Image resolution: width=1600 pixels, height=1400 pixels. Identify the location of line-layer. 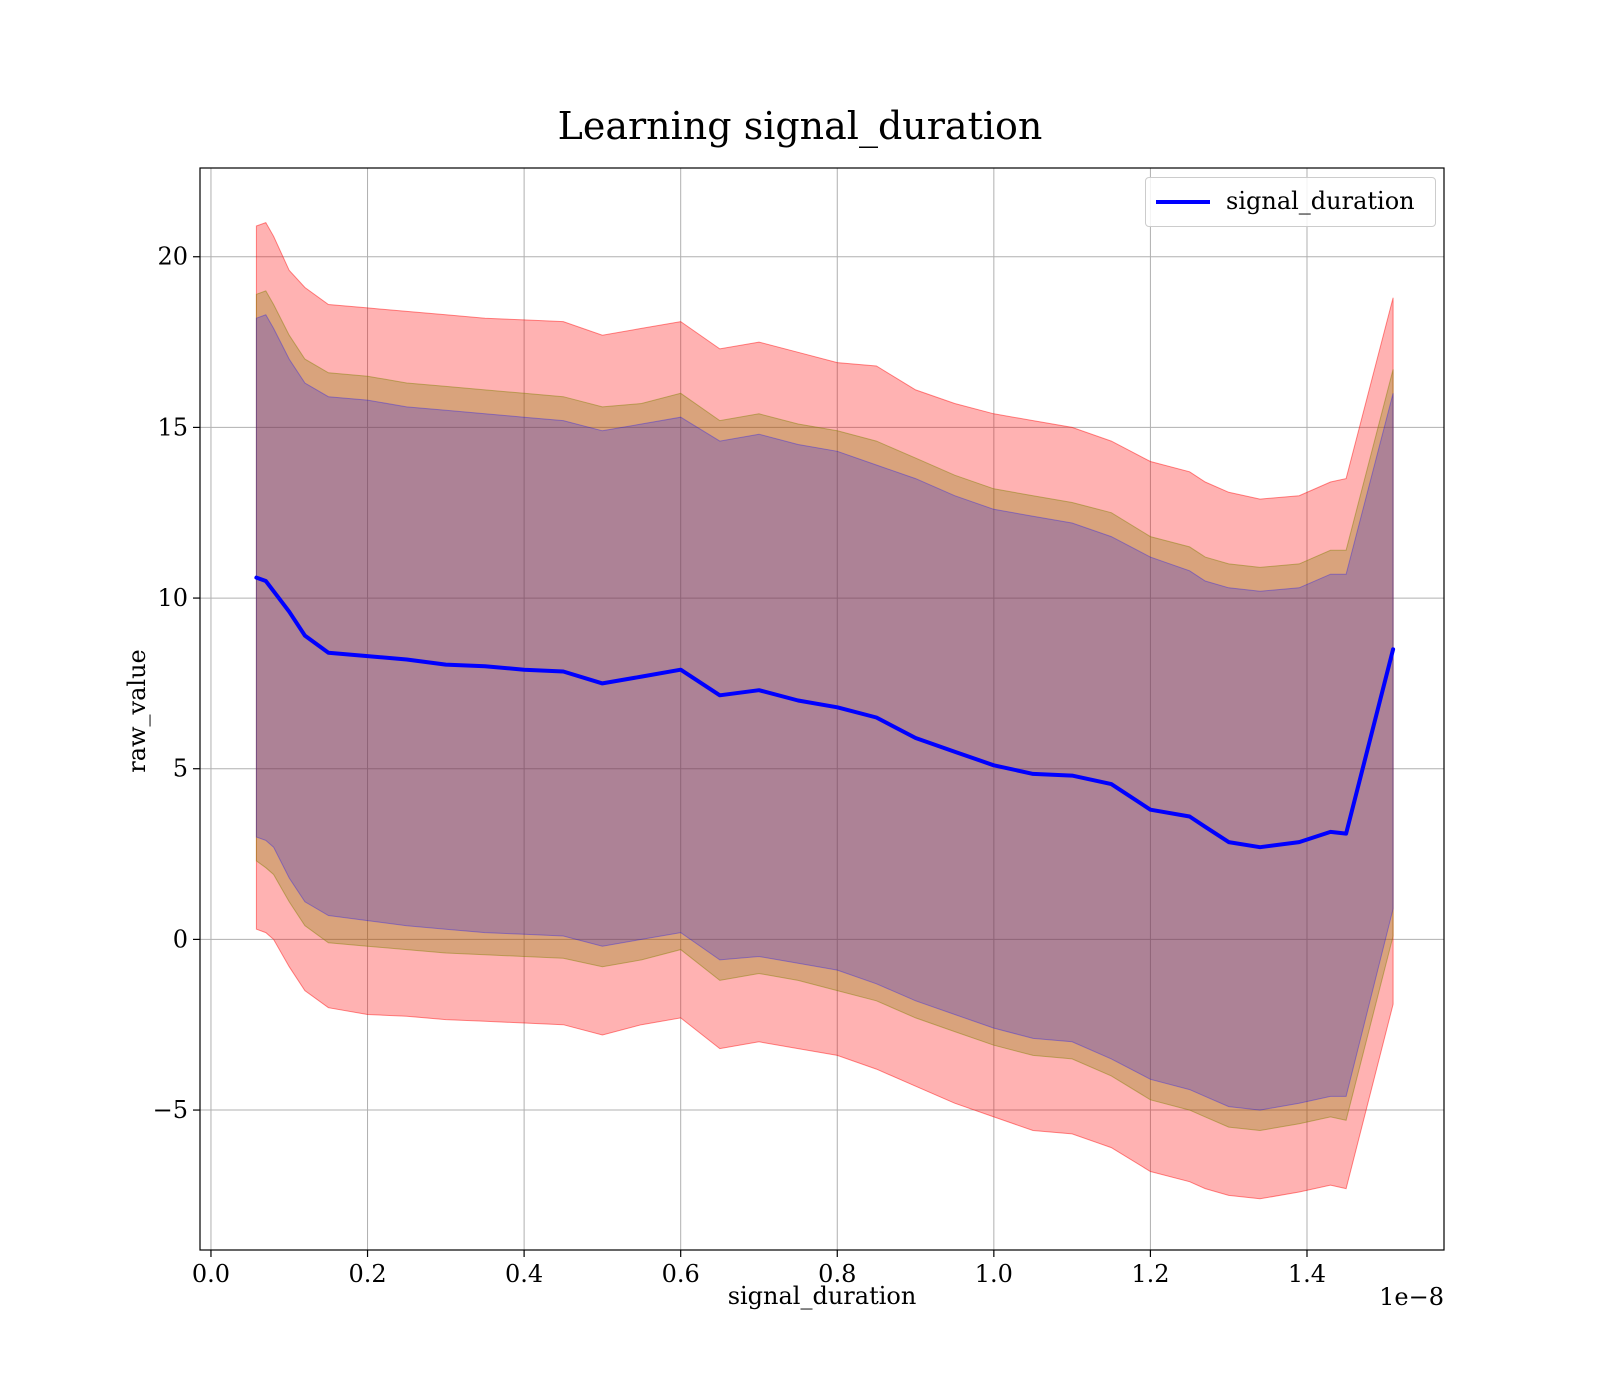
(825, 712).